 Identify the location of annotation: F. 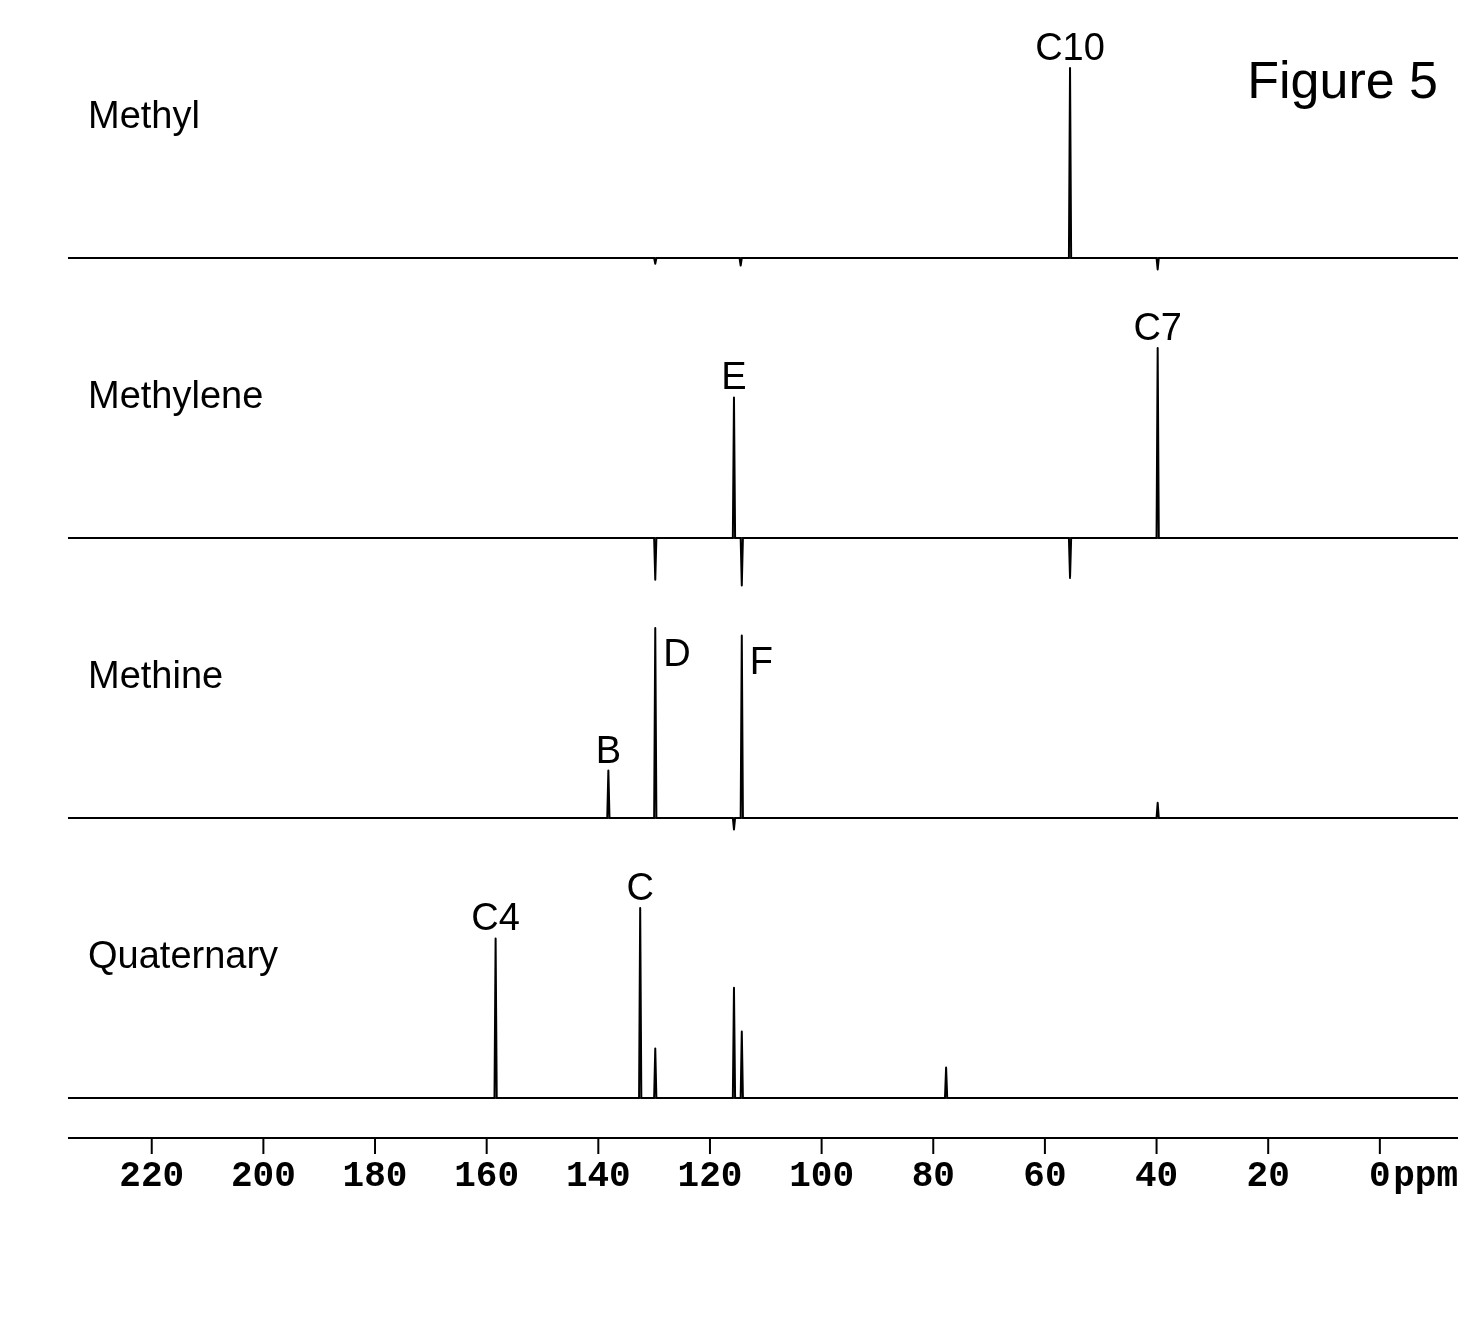
(761, 660).